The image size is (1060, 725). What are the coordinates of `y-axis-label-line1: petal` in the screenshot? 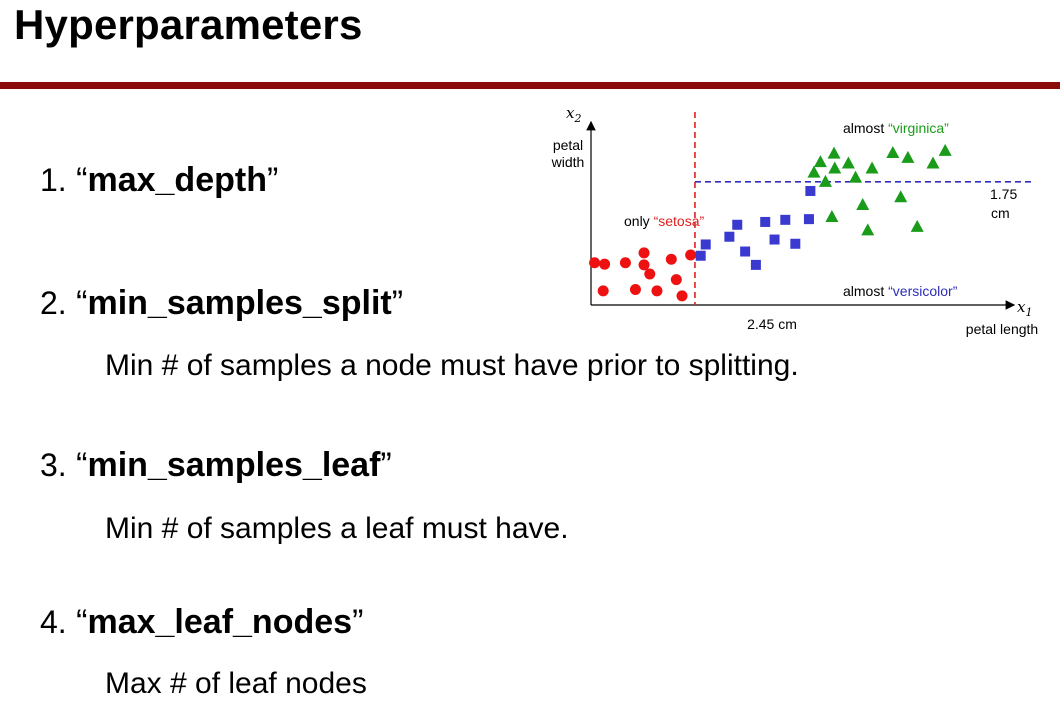 It's located at (568, 145).